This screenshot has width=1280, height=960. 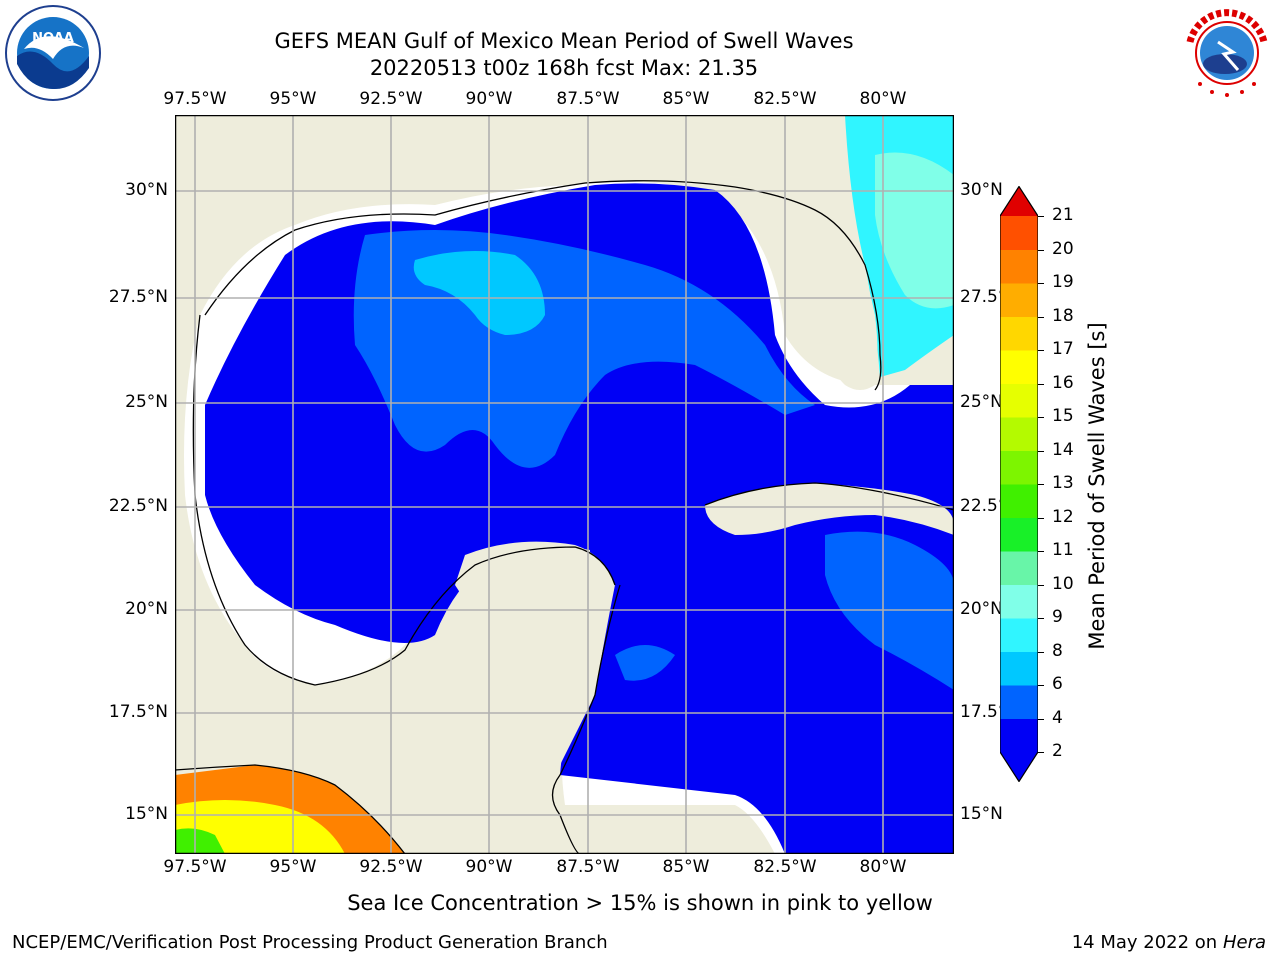 I want to click on florida, so click(x=826, y=287).